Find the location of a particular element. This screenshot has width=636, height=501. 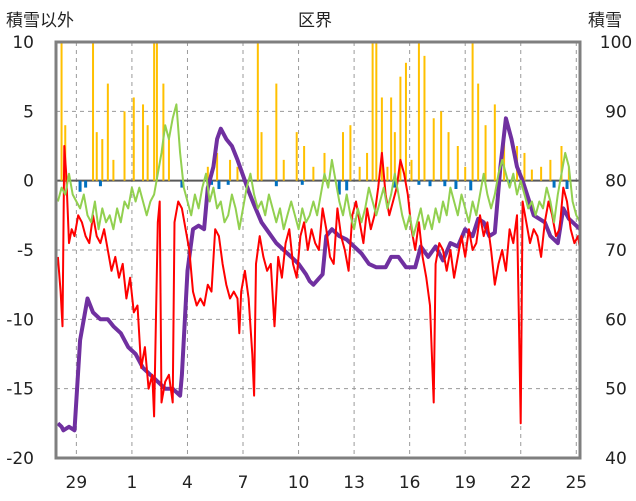

x-tick-label: 1 is located at coordinates (132, 483).